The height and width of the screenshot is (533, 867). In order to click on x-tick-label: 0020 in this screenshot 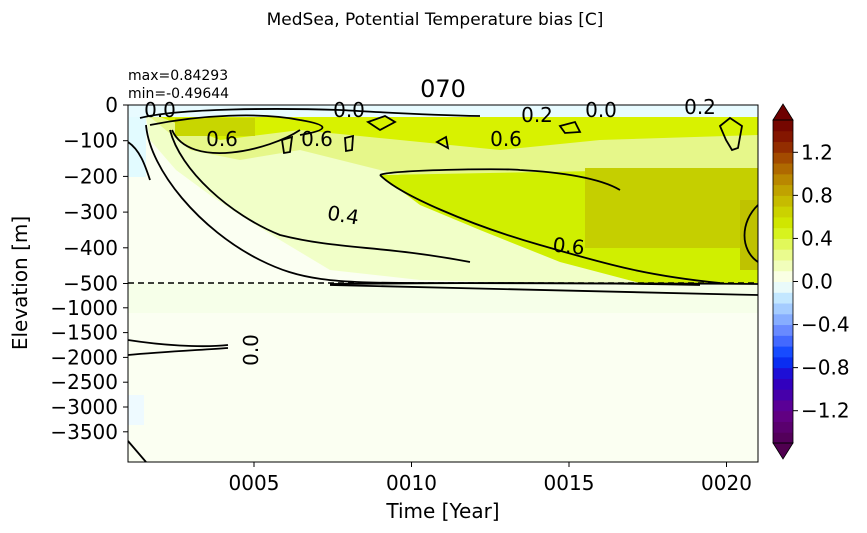, I will do `click(726, 483)`.